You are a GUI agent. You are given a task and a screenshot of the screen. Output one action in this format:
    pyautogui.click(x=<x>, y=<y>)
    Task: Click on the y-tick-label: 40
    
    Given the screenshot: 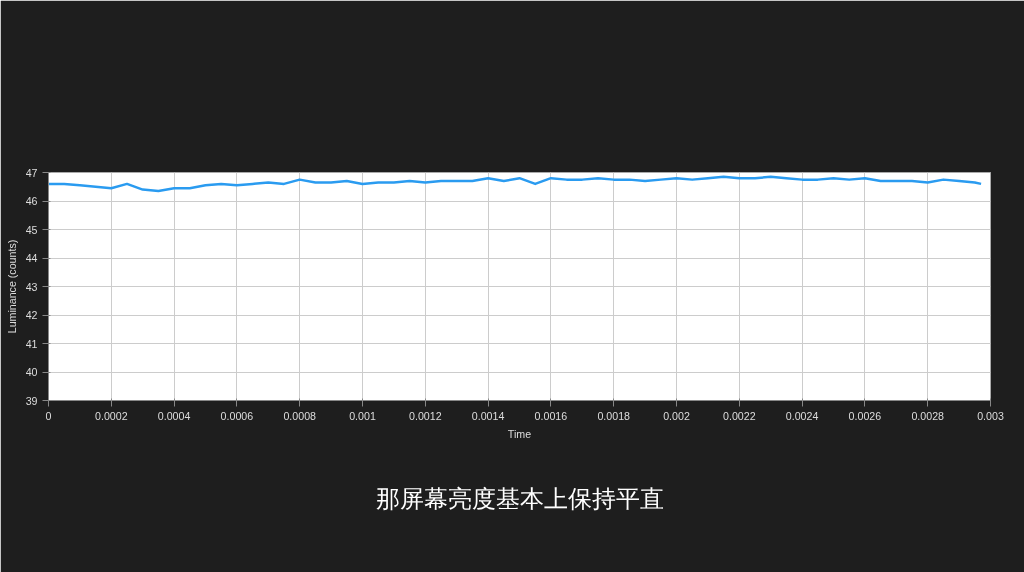 What is the action you would take?
    pyautogui.click(x=31, y=372)
    